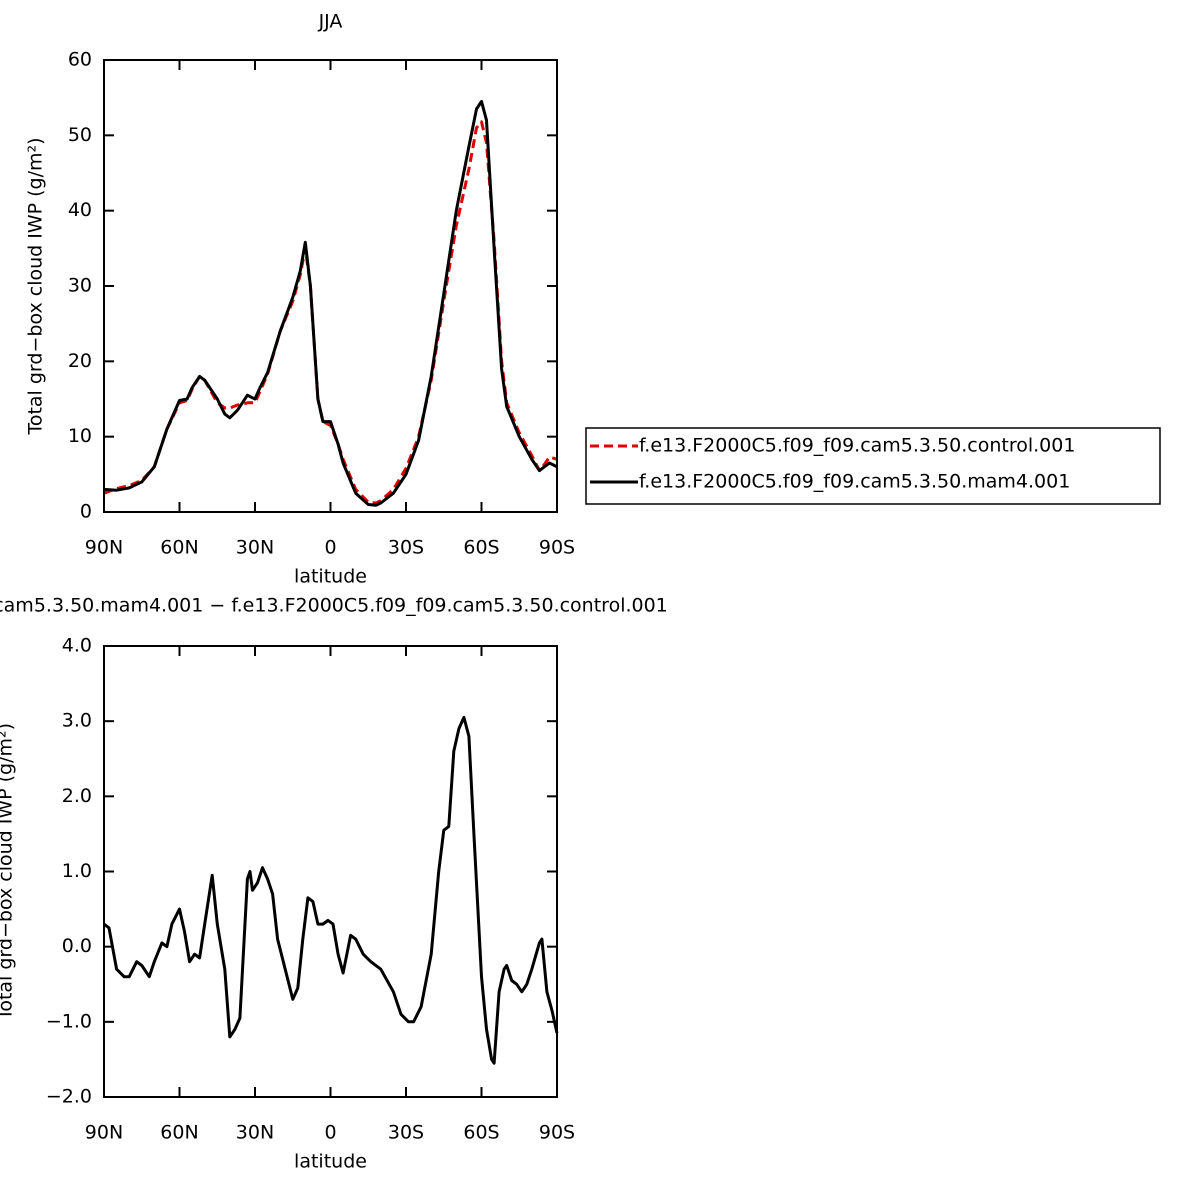 This screenshot has width=1180, height=1180. Describe the element at coordinates (77, 871) in the screenshot. I see `y-tick-label: 1.0` at that location.